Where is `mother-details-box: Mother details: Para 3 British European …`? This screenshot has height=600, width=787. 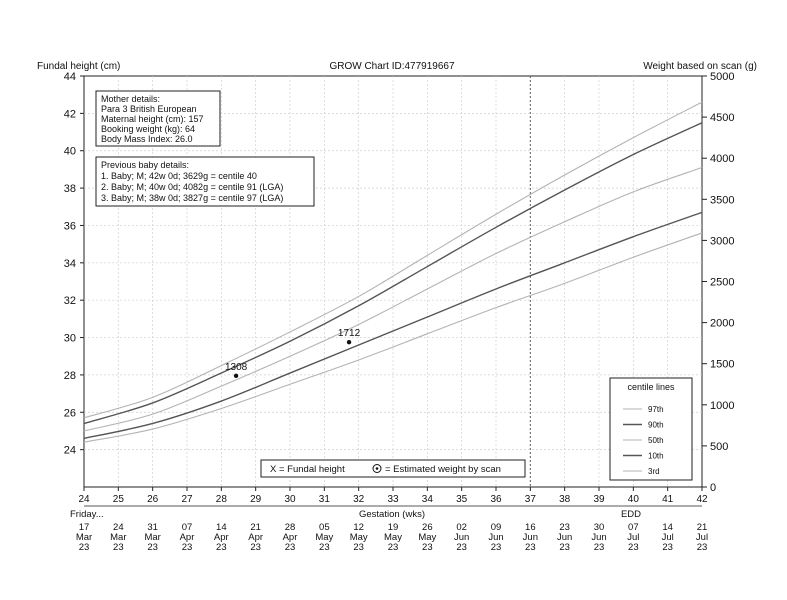 mother-details-box: Mother details: Para 3 British European … is located at coordinates (158, 118).